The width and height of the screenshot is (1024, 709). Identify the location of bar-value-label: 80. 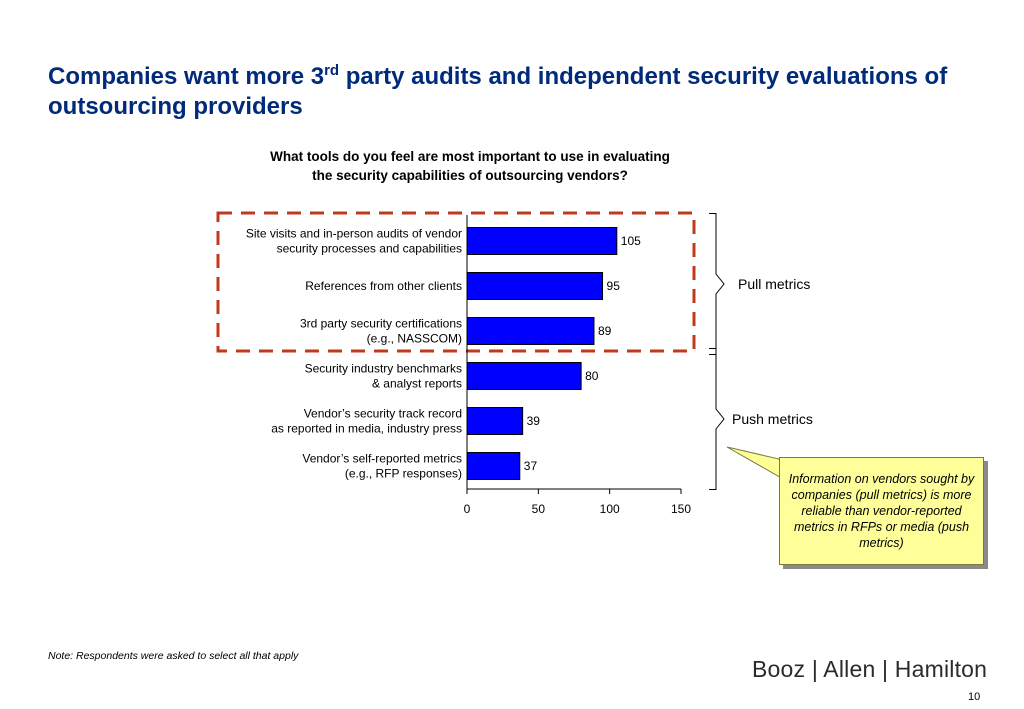
(592, 376).